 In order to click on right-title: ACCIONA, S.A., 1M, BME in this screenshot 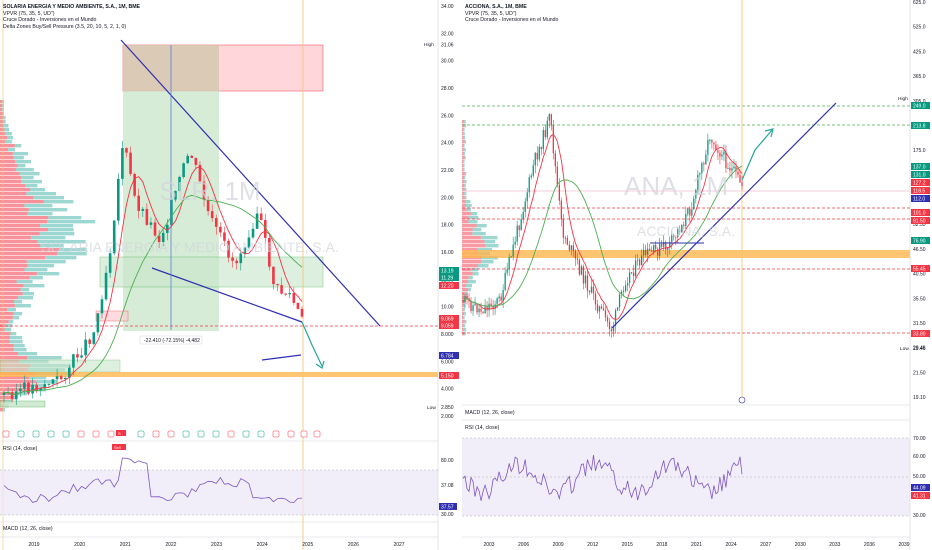, I will do `click(496, 7)`.